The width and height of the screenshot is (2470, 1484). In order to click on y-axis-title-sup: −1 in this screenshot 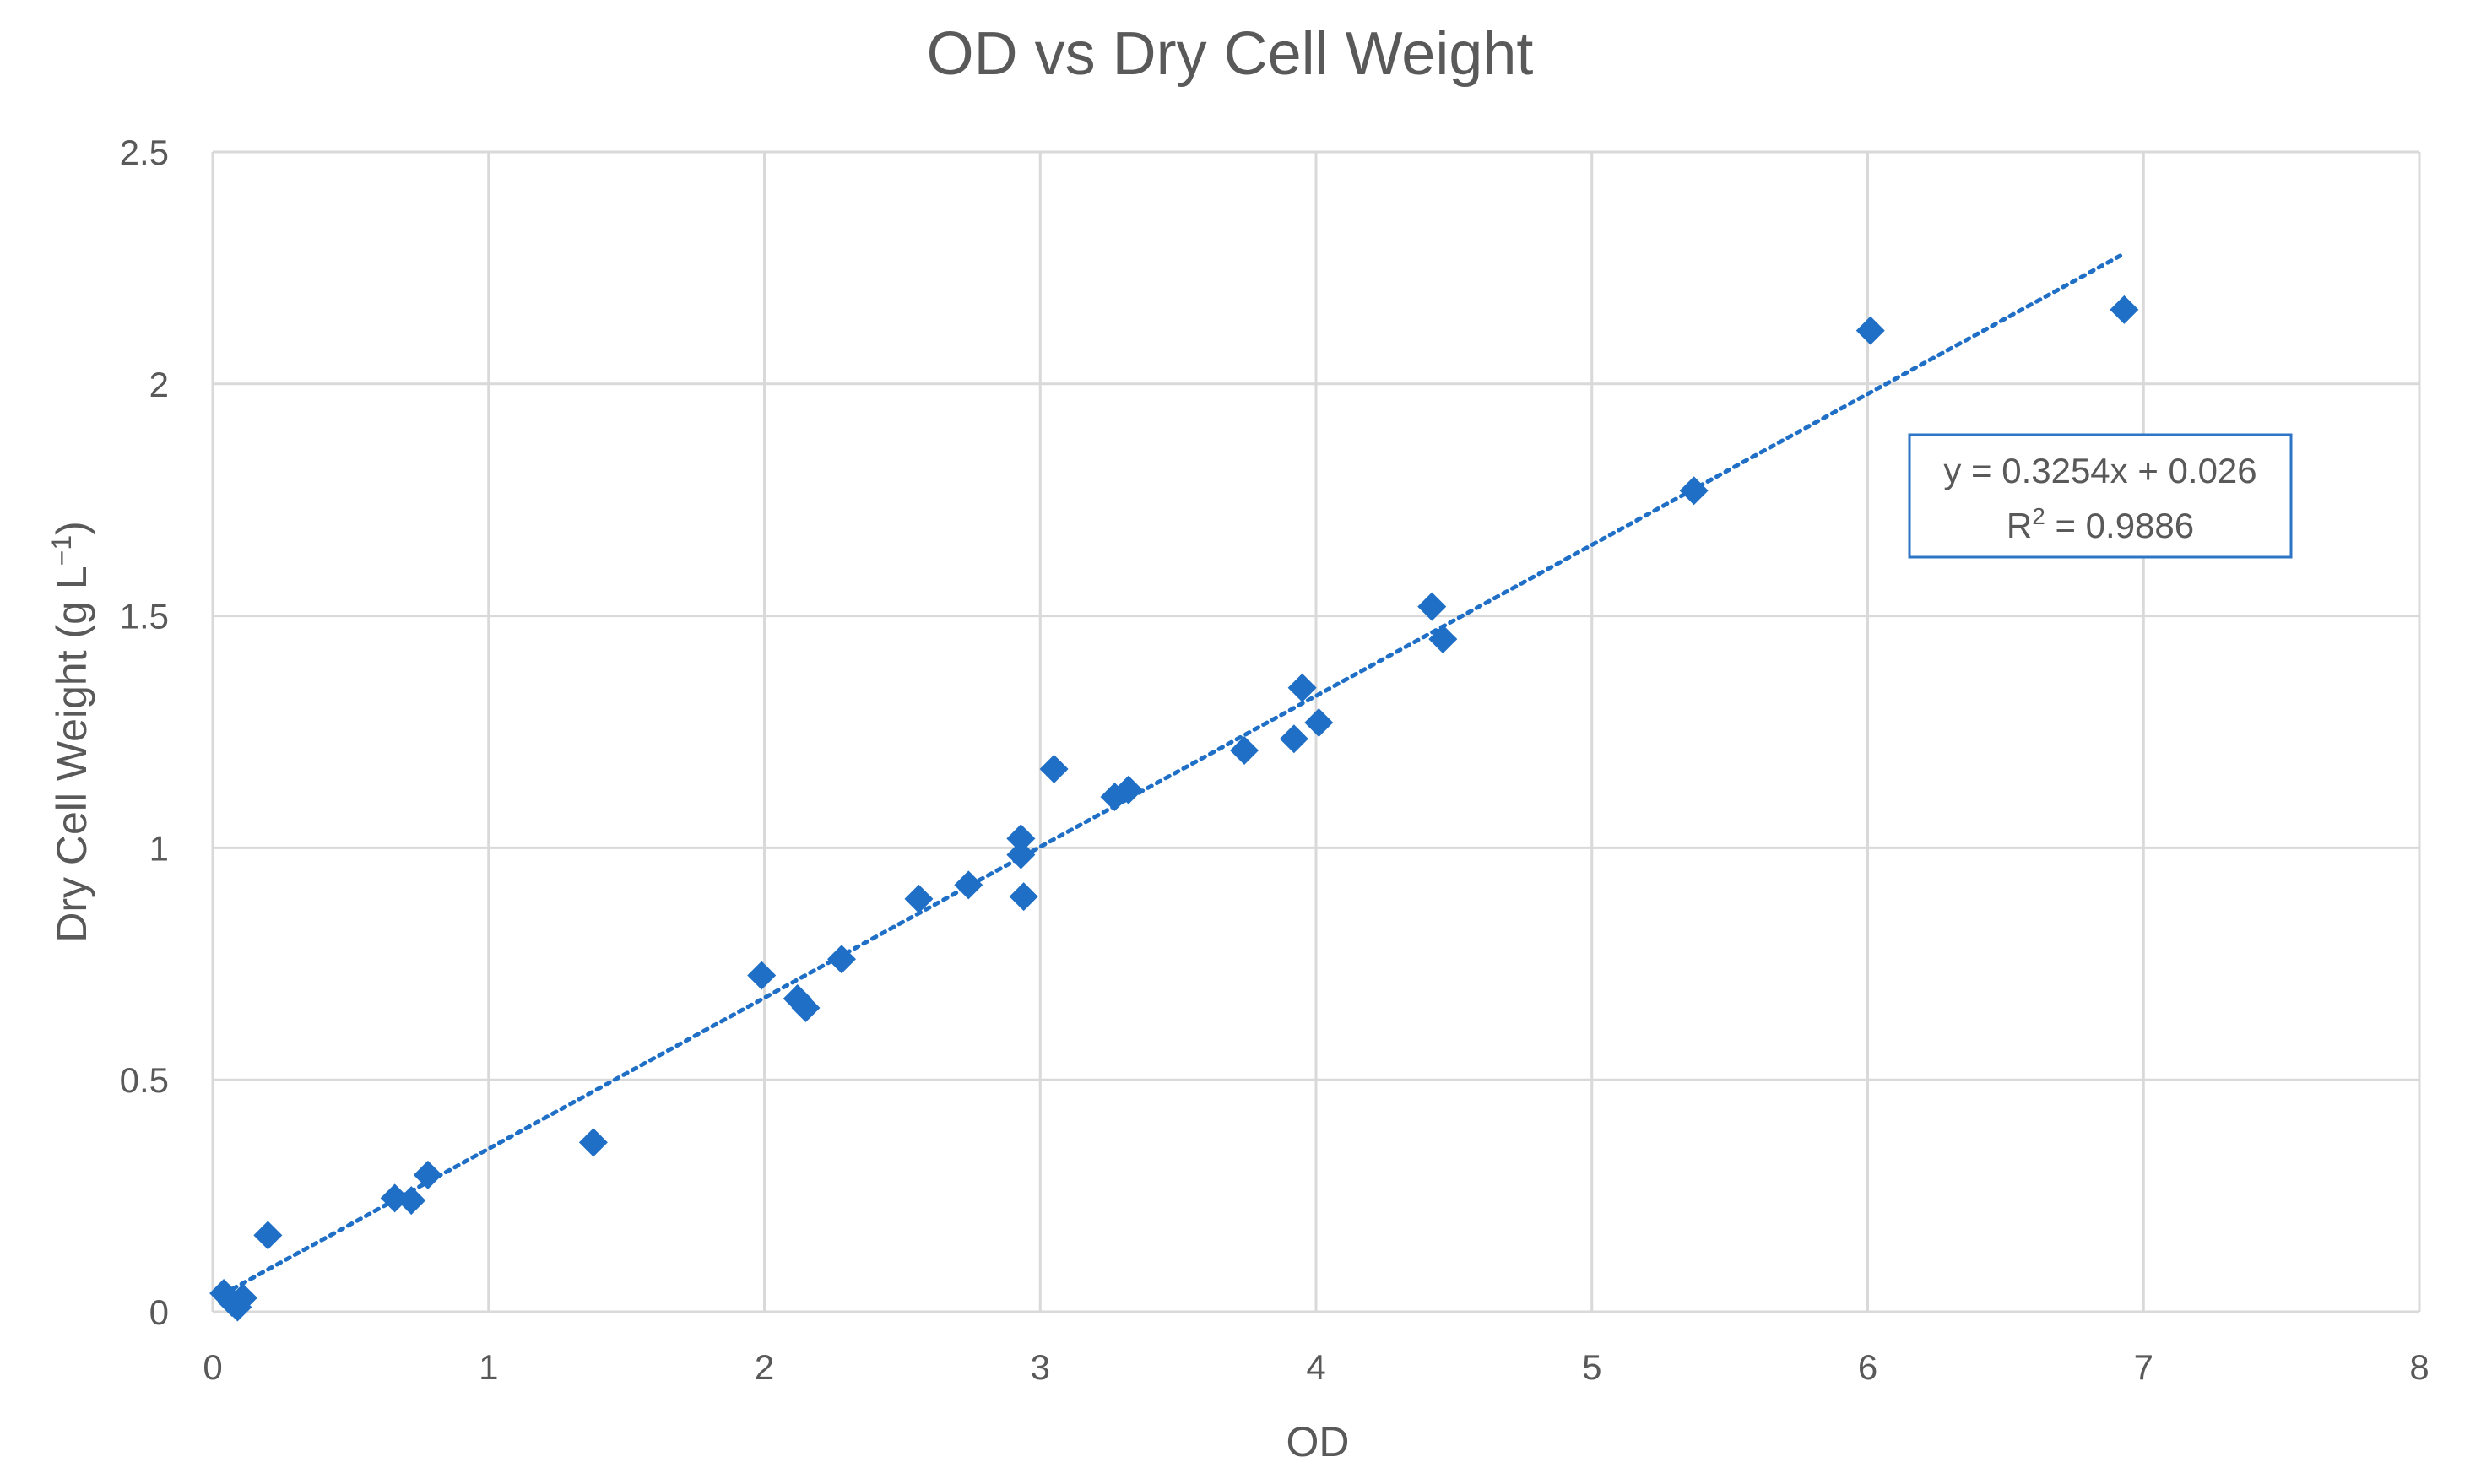, I will do `click(61, 550)`.